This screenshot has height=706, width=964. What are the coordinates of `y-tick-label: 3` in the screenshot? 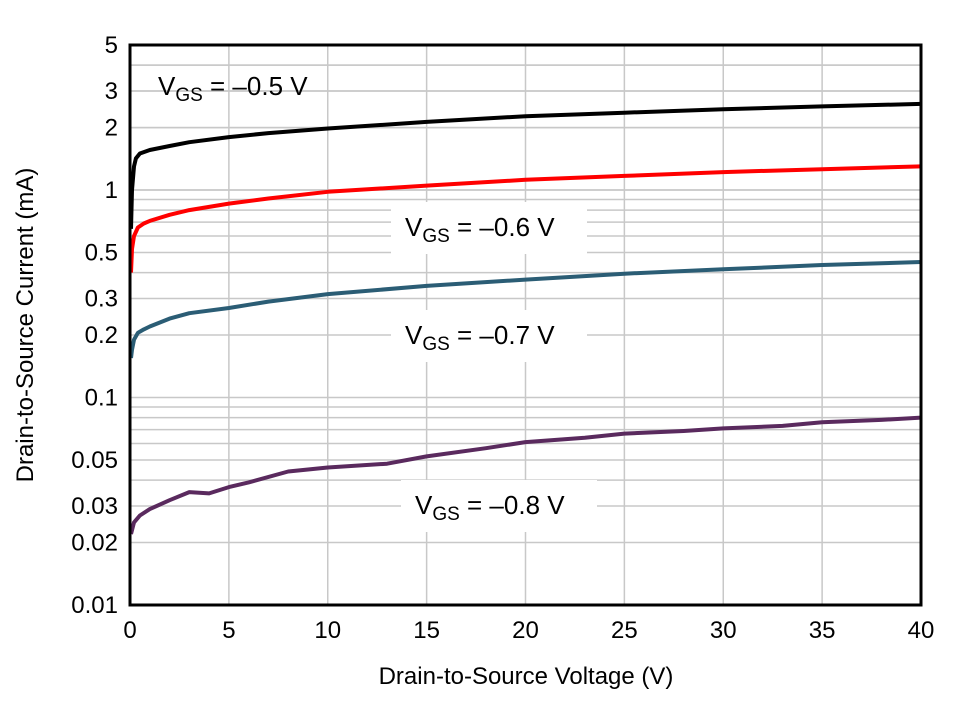 It's located at (111, 91).